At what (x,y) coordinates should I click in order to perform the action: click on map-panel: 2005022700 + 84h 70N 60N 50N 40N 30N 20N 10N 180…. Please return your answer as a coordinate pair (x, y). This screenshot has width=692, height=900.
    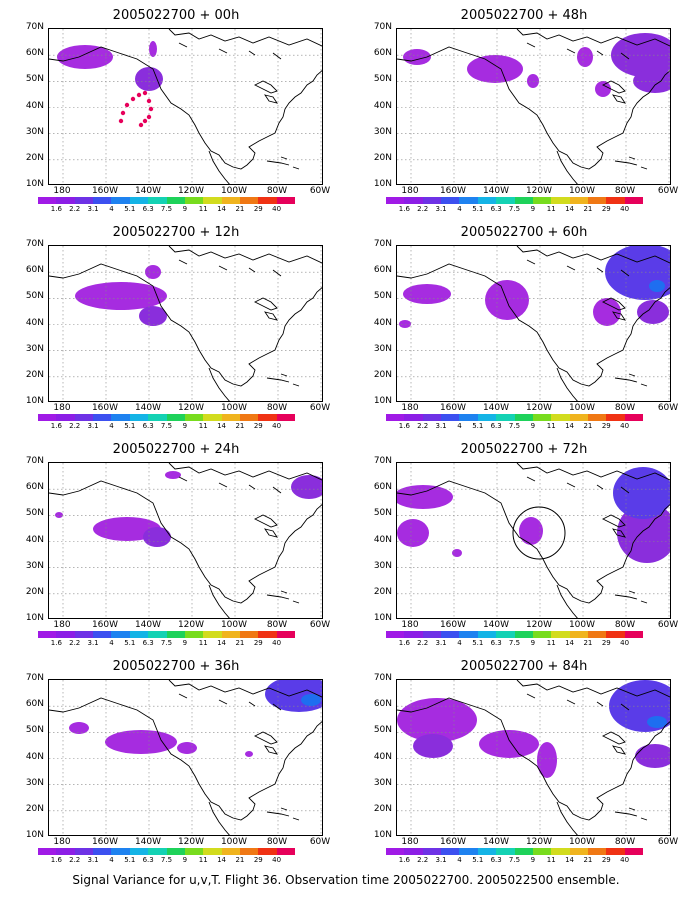
    Looking at the image, I should click on (524, 761).